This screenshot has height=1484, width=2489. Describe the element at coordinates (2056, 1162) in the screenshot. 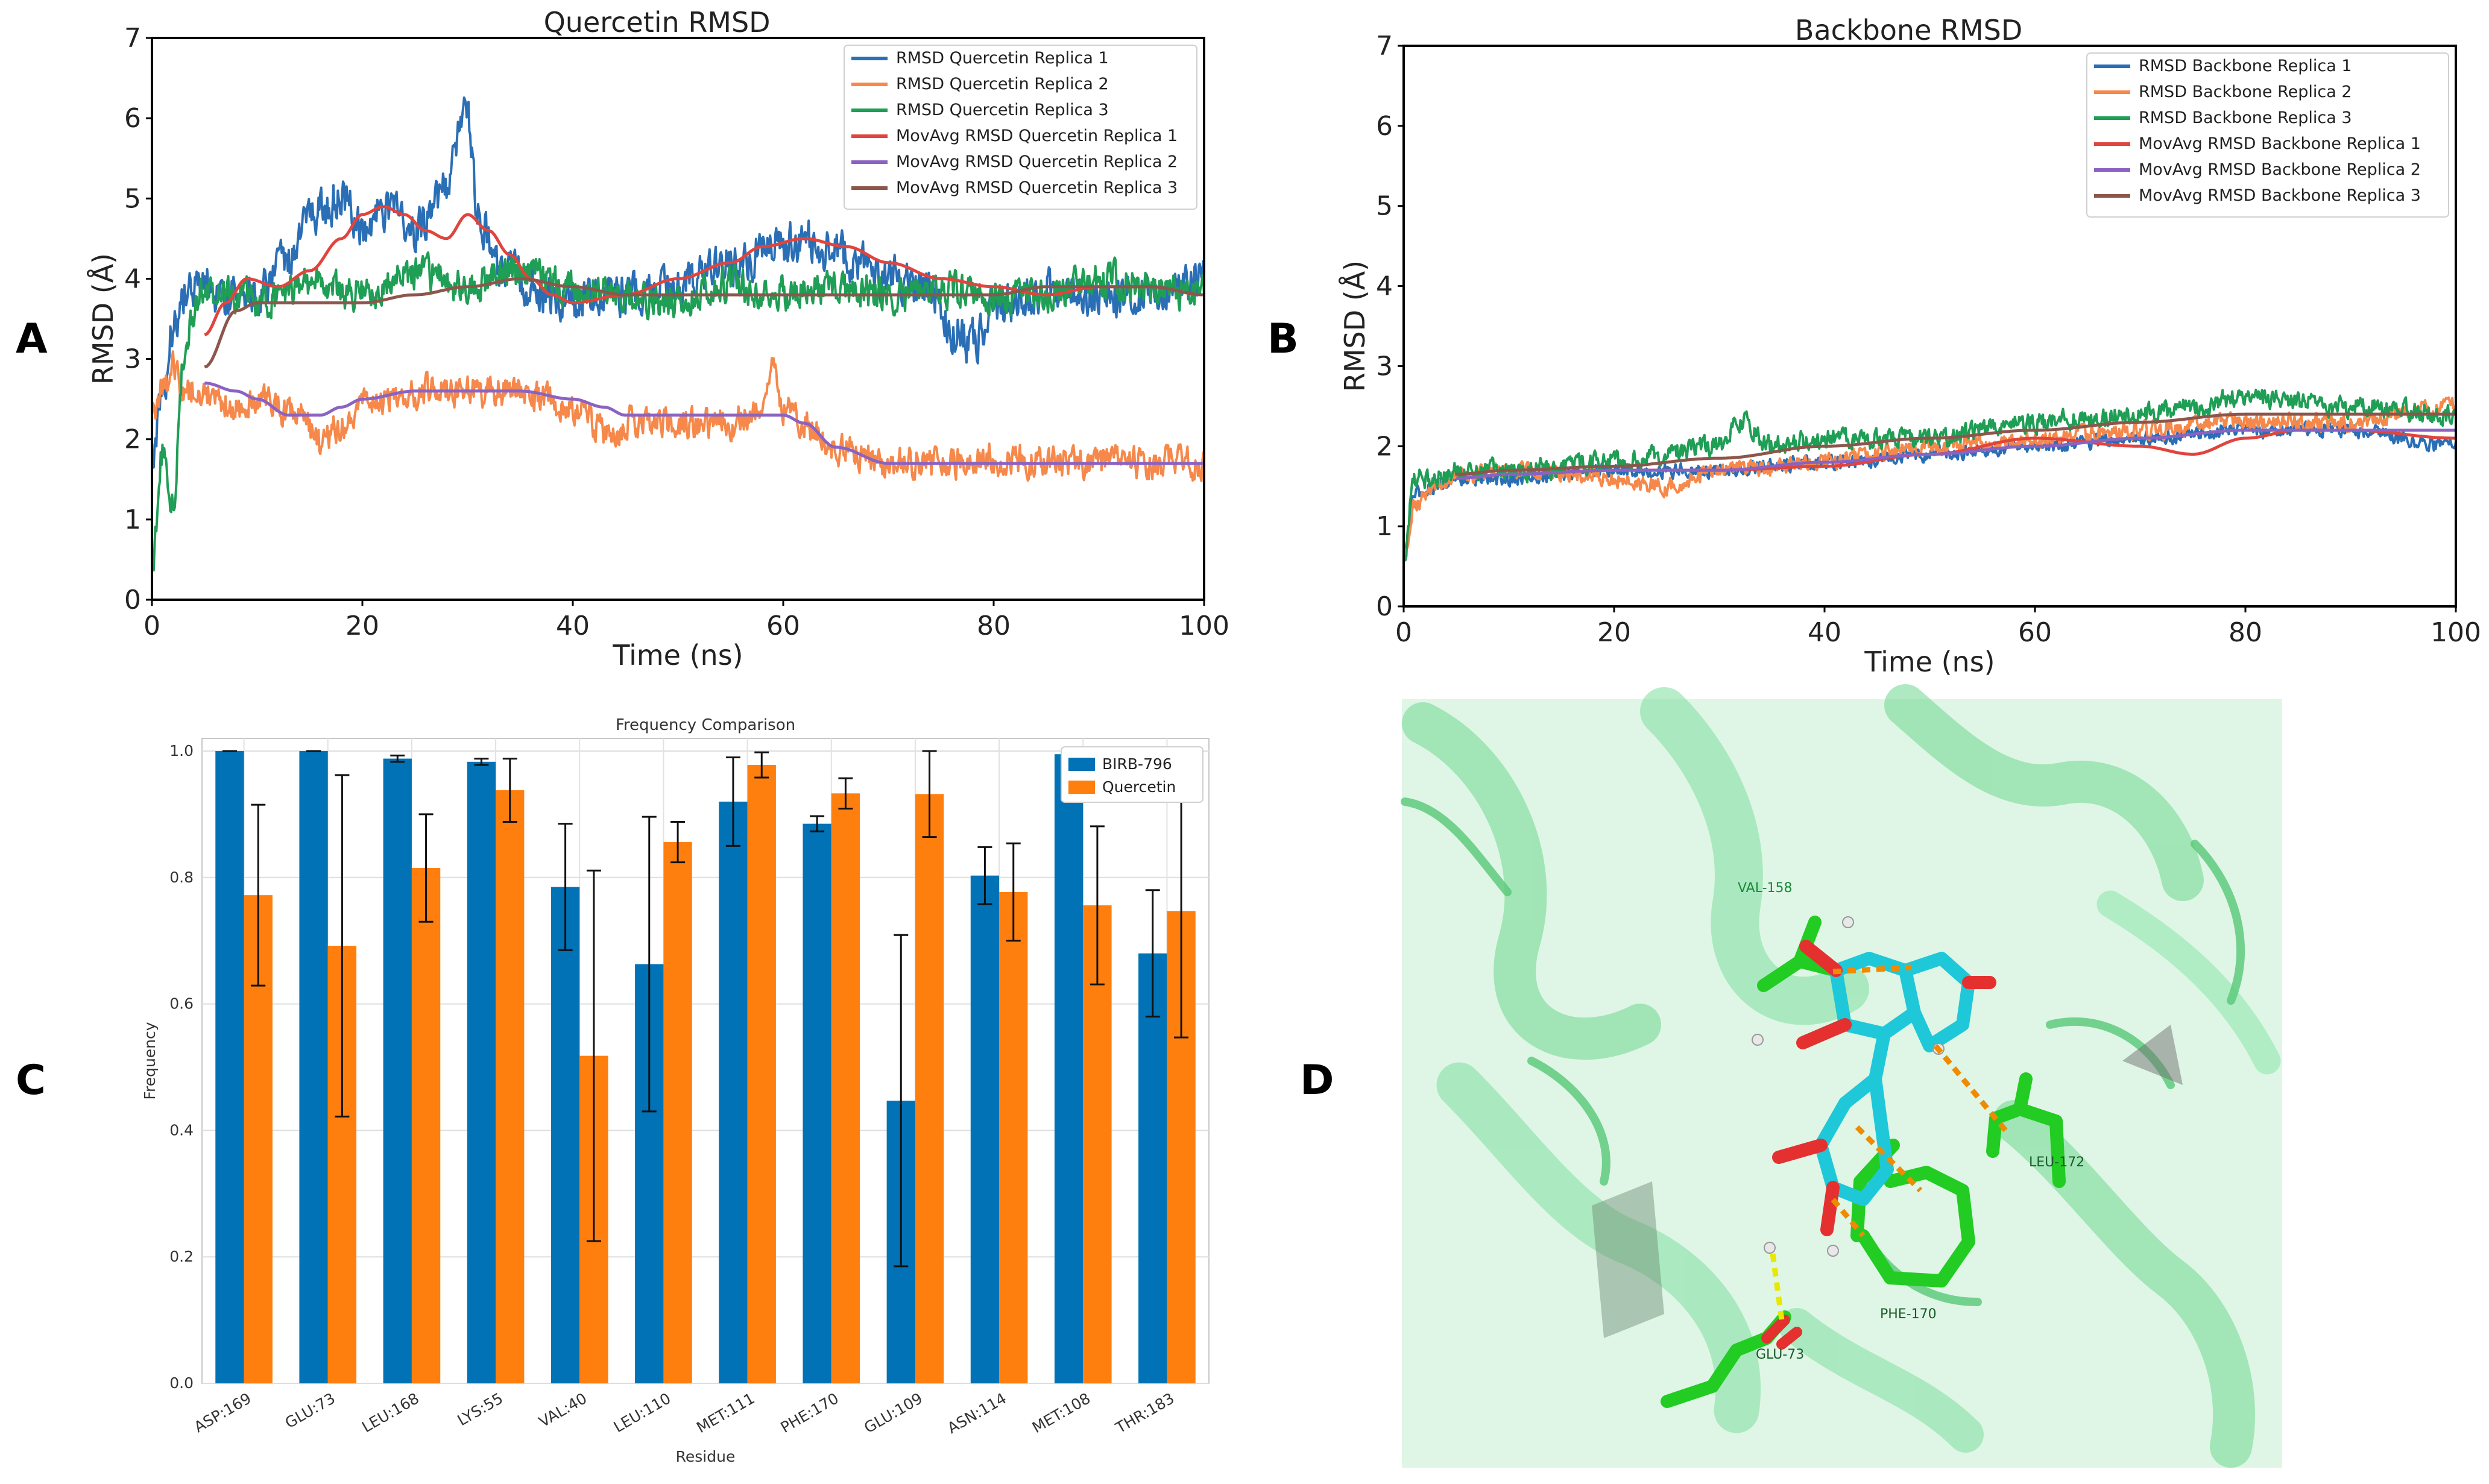

I see `residue-label-leu172: LEU-172` at that location.